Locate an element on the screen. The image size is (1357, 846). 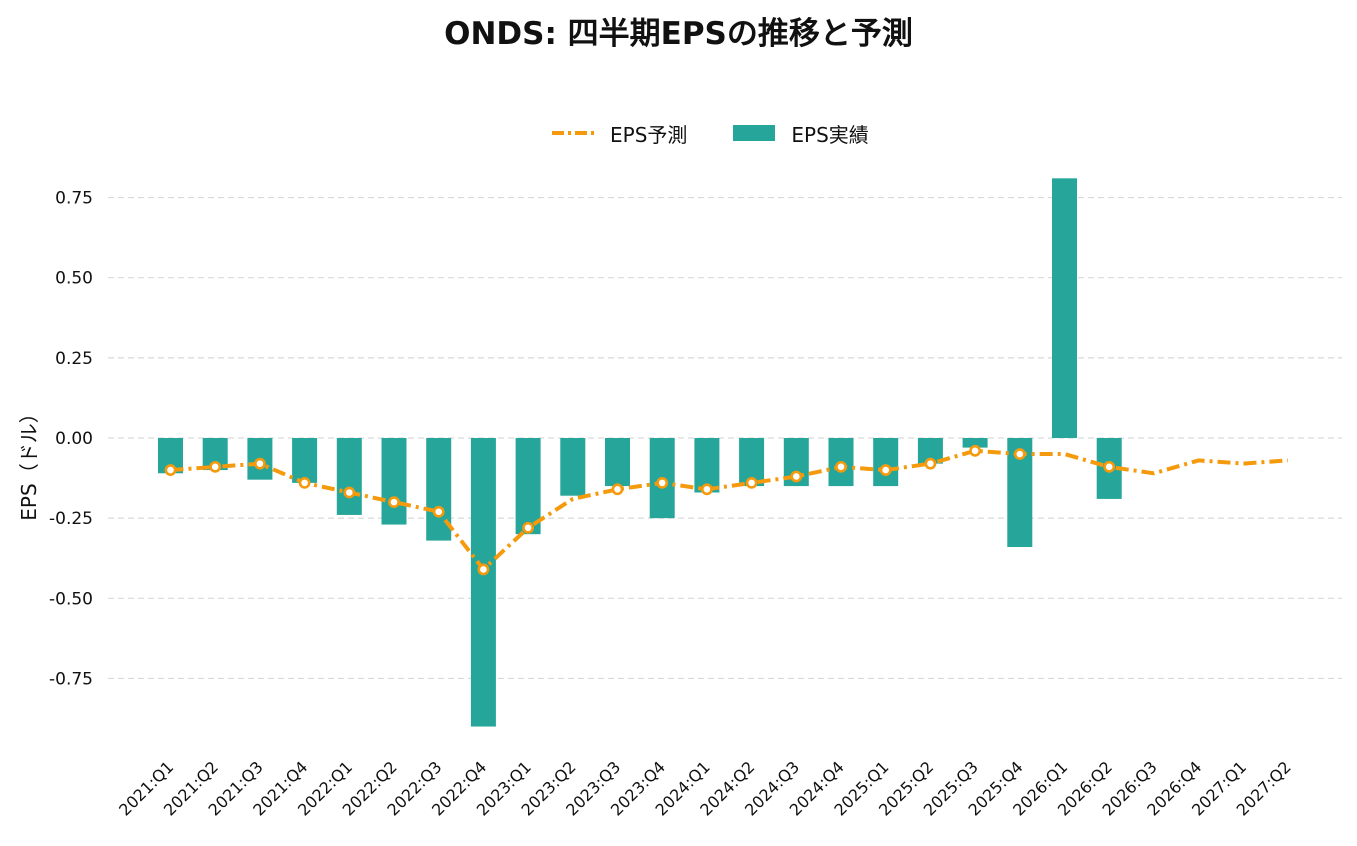
y-tick-label: -0.75 is located at coordinates (71, 679).